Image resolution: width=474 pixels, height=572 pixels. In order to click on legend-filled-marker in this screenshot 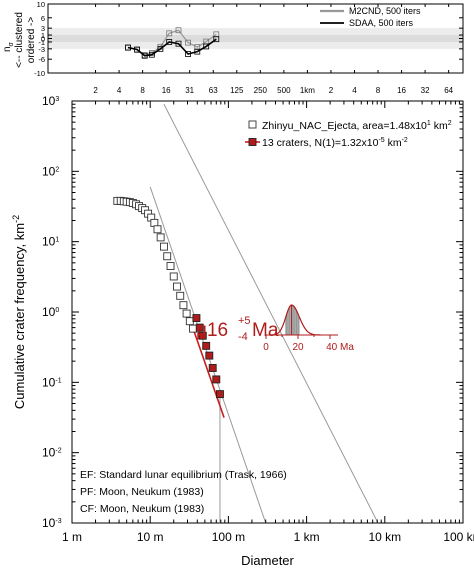, I will do `click(252, 142)`.